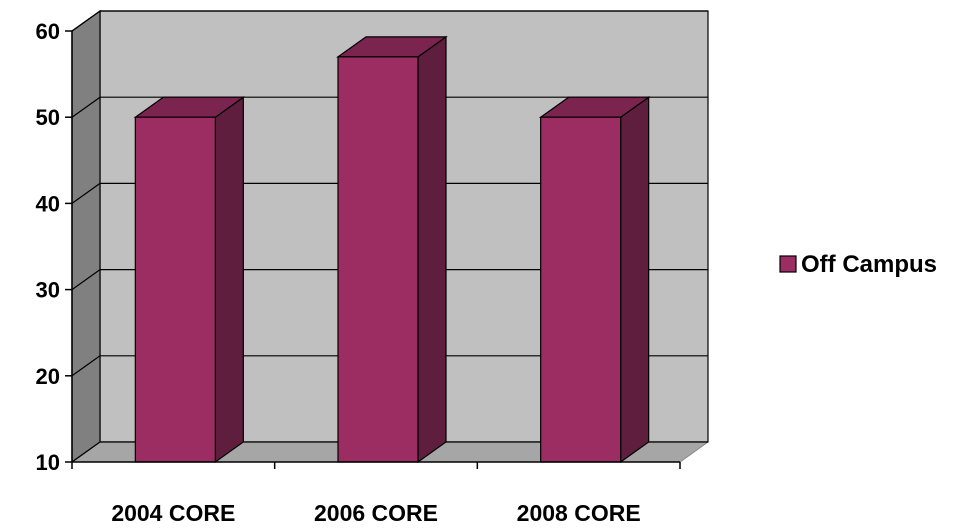 Image resolution: width=963 pixels, height=529 pixels. I want to click on bar-2006-core, so click(392, 249).